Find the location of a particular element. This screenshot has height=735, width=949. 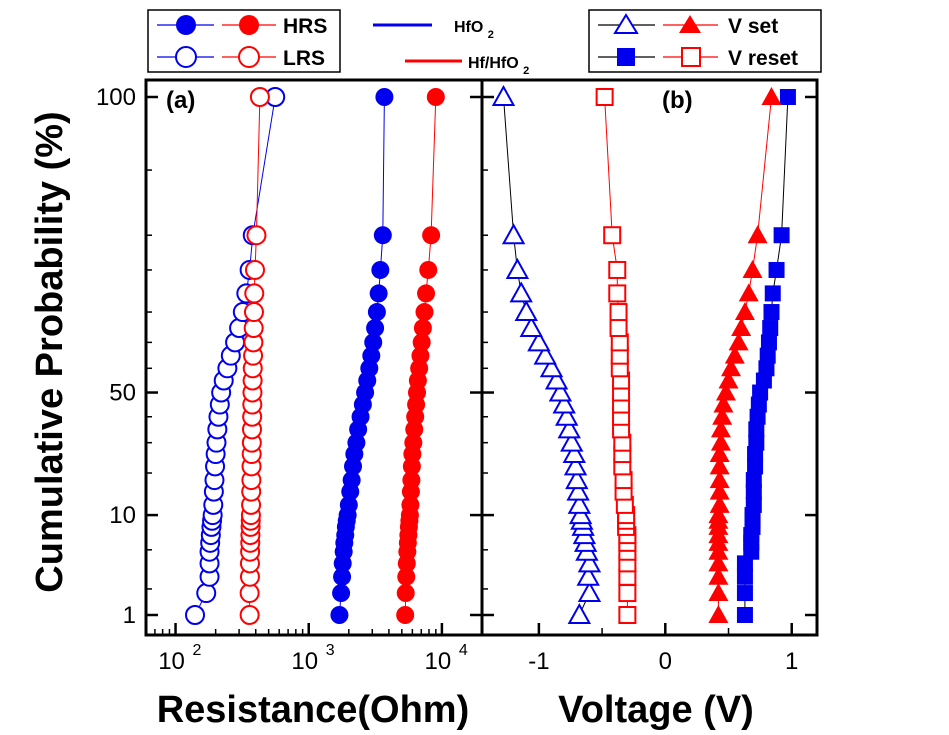

panel-a-x-tick-labels: 10 2 10 3 10 4 is located at coordinates (313, 658).